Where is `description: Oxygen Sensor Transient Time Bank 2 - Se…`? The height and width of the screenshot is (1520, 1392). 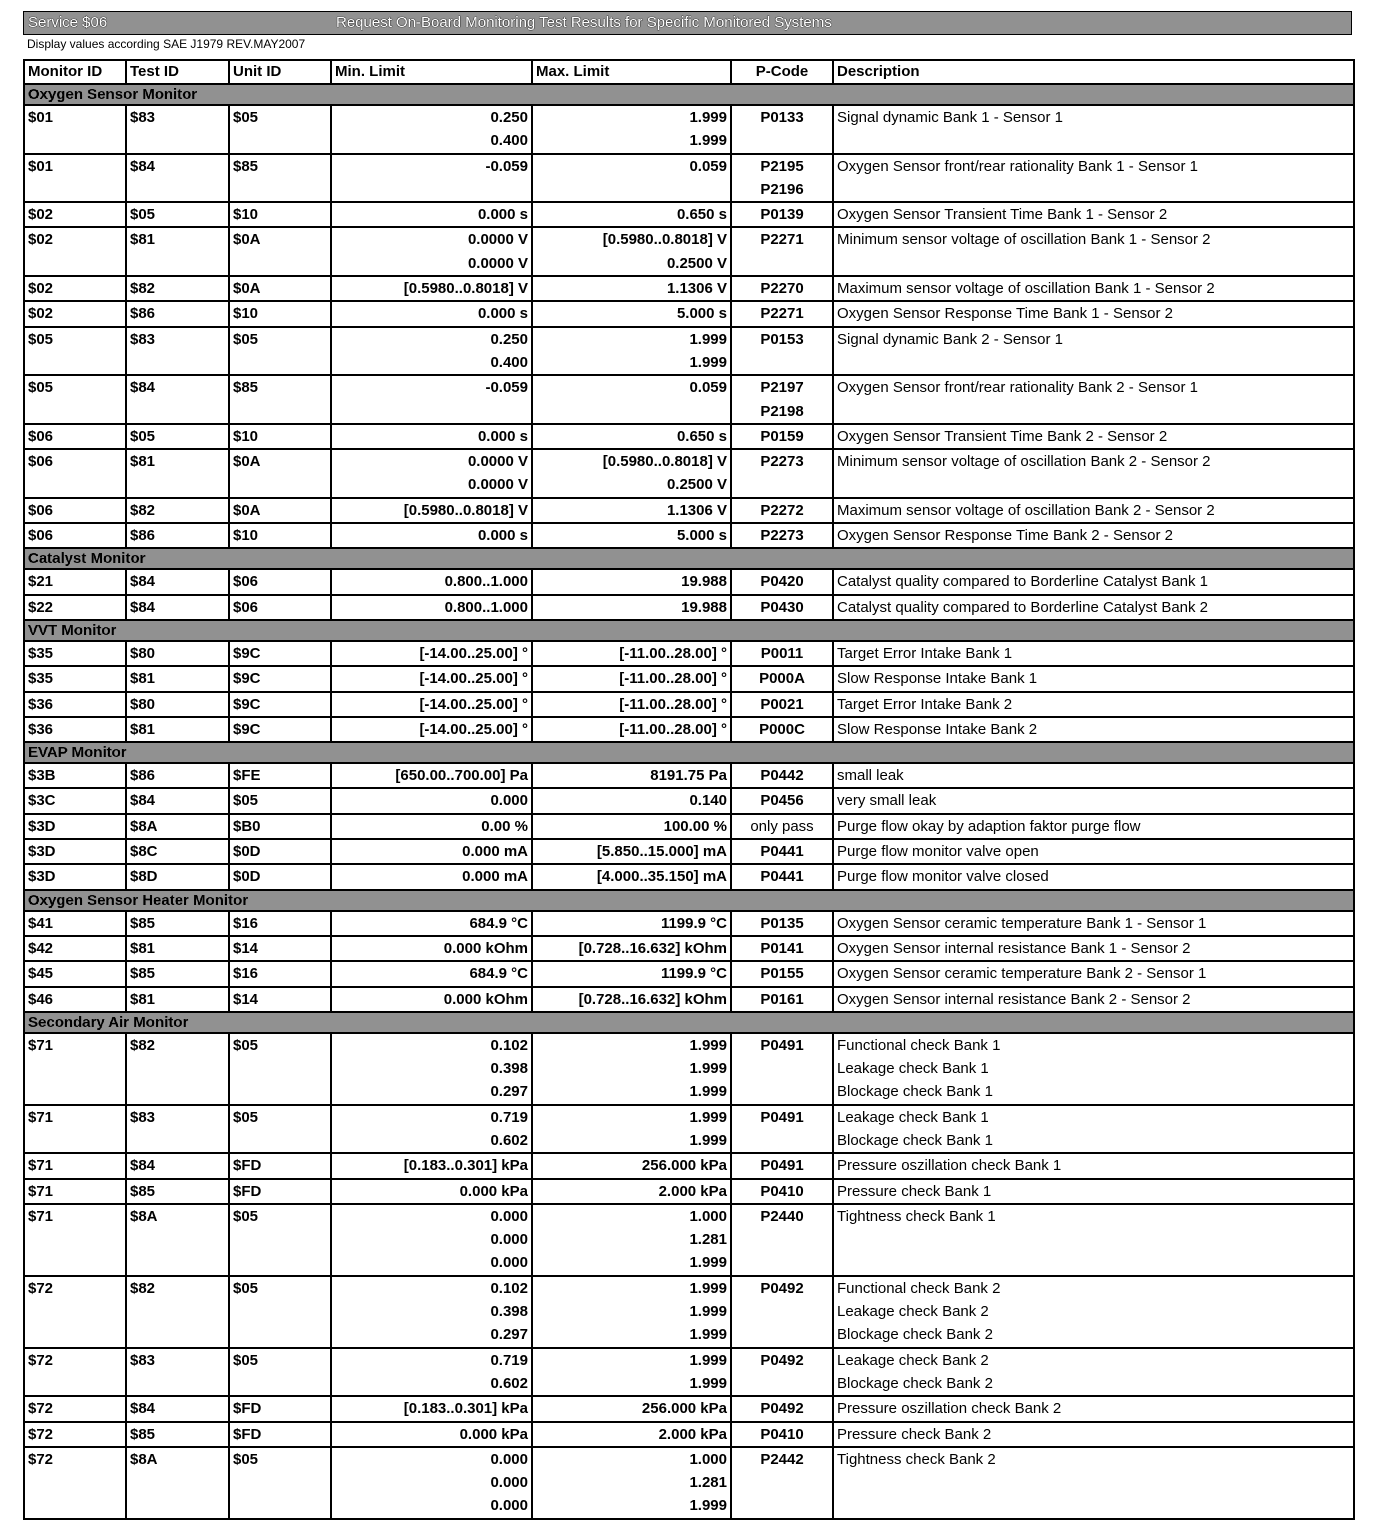
description: Oxygen Sensor Transient Time Bank 2 - Se… is located at coordinates (1002, 436).